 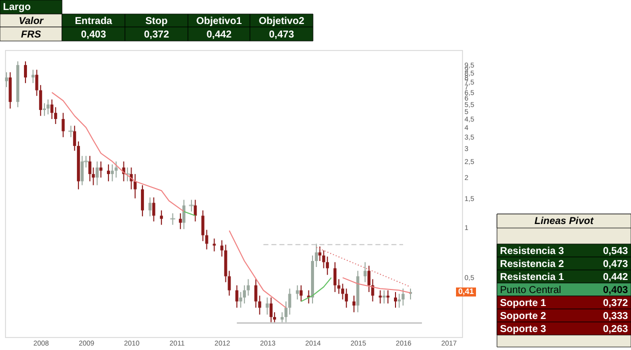 What do you see at coordinates (532, 251) in the screenshot?
I see `text: Resistencia 3` at bounding box center [532, 251].